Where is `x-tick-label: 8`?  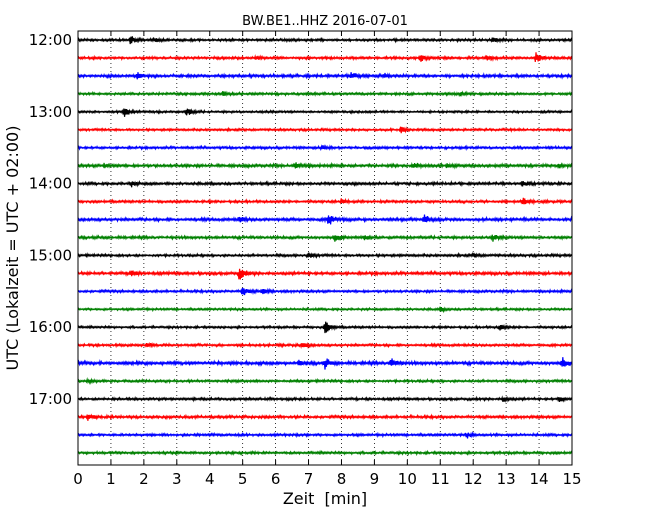
x-tick-label: 8 is located at coordinates (342, 479).